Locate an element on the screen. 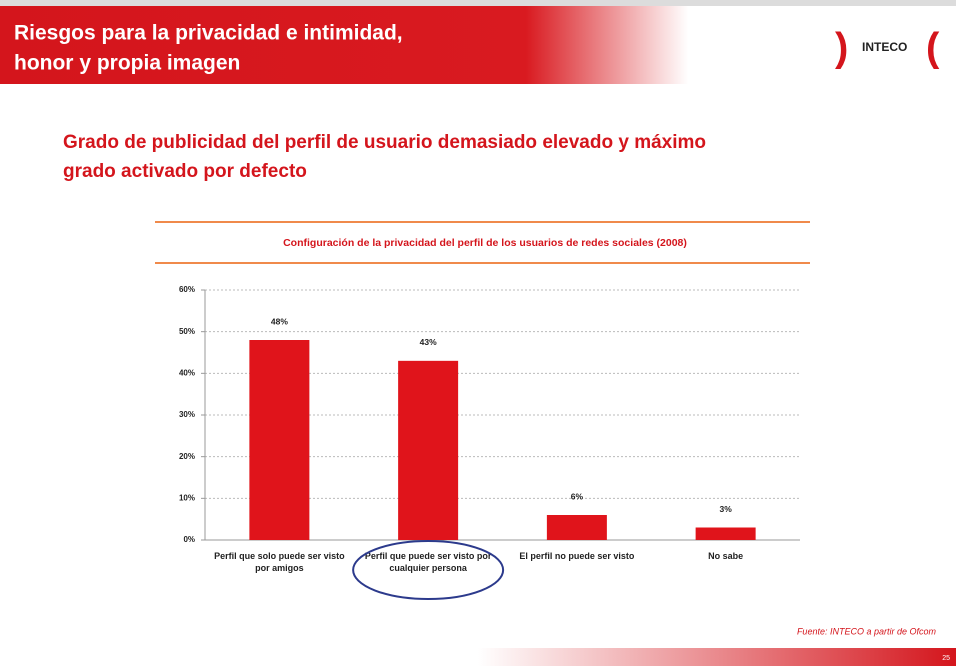  source: Fuente: INTECO a partir de Ofcom is located at coordinates (867, 631).